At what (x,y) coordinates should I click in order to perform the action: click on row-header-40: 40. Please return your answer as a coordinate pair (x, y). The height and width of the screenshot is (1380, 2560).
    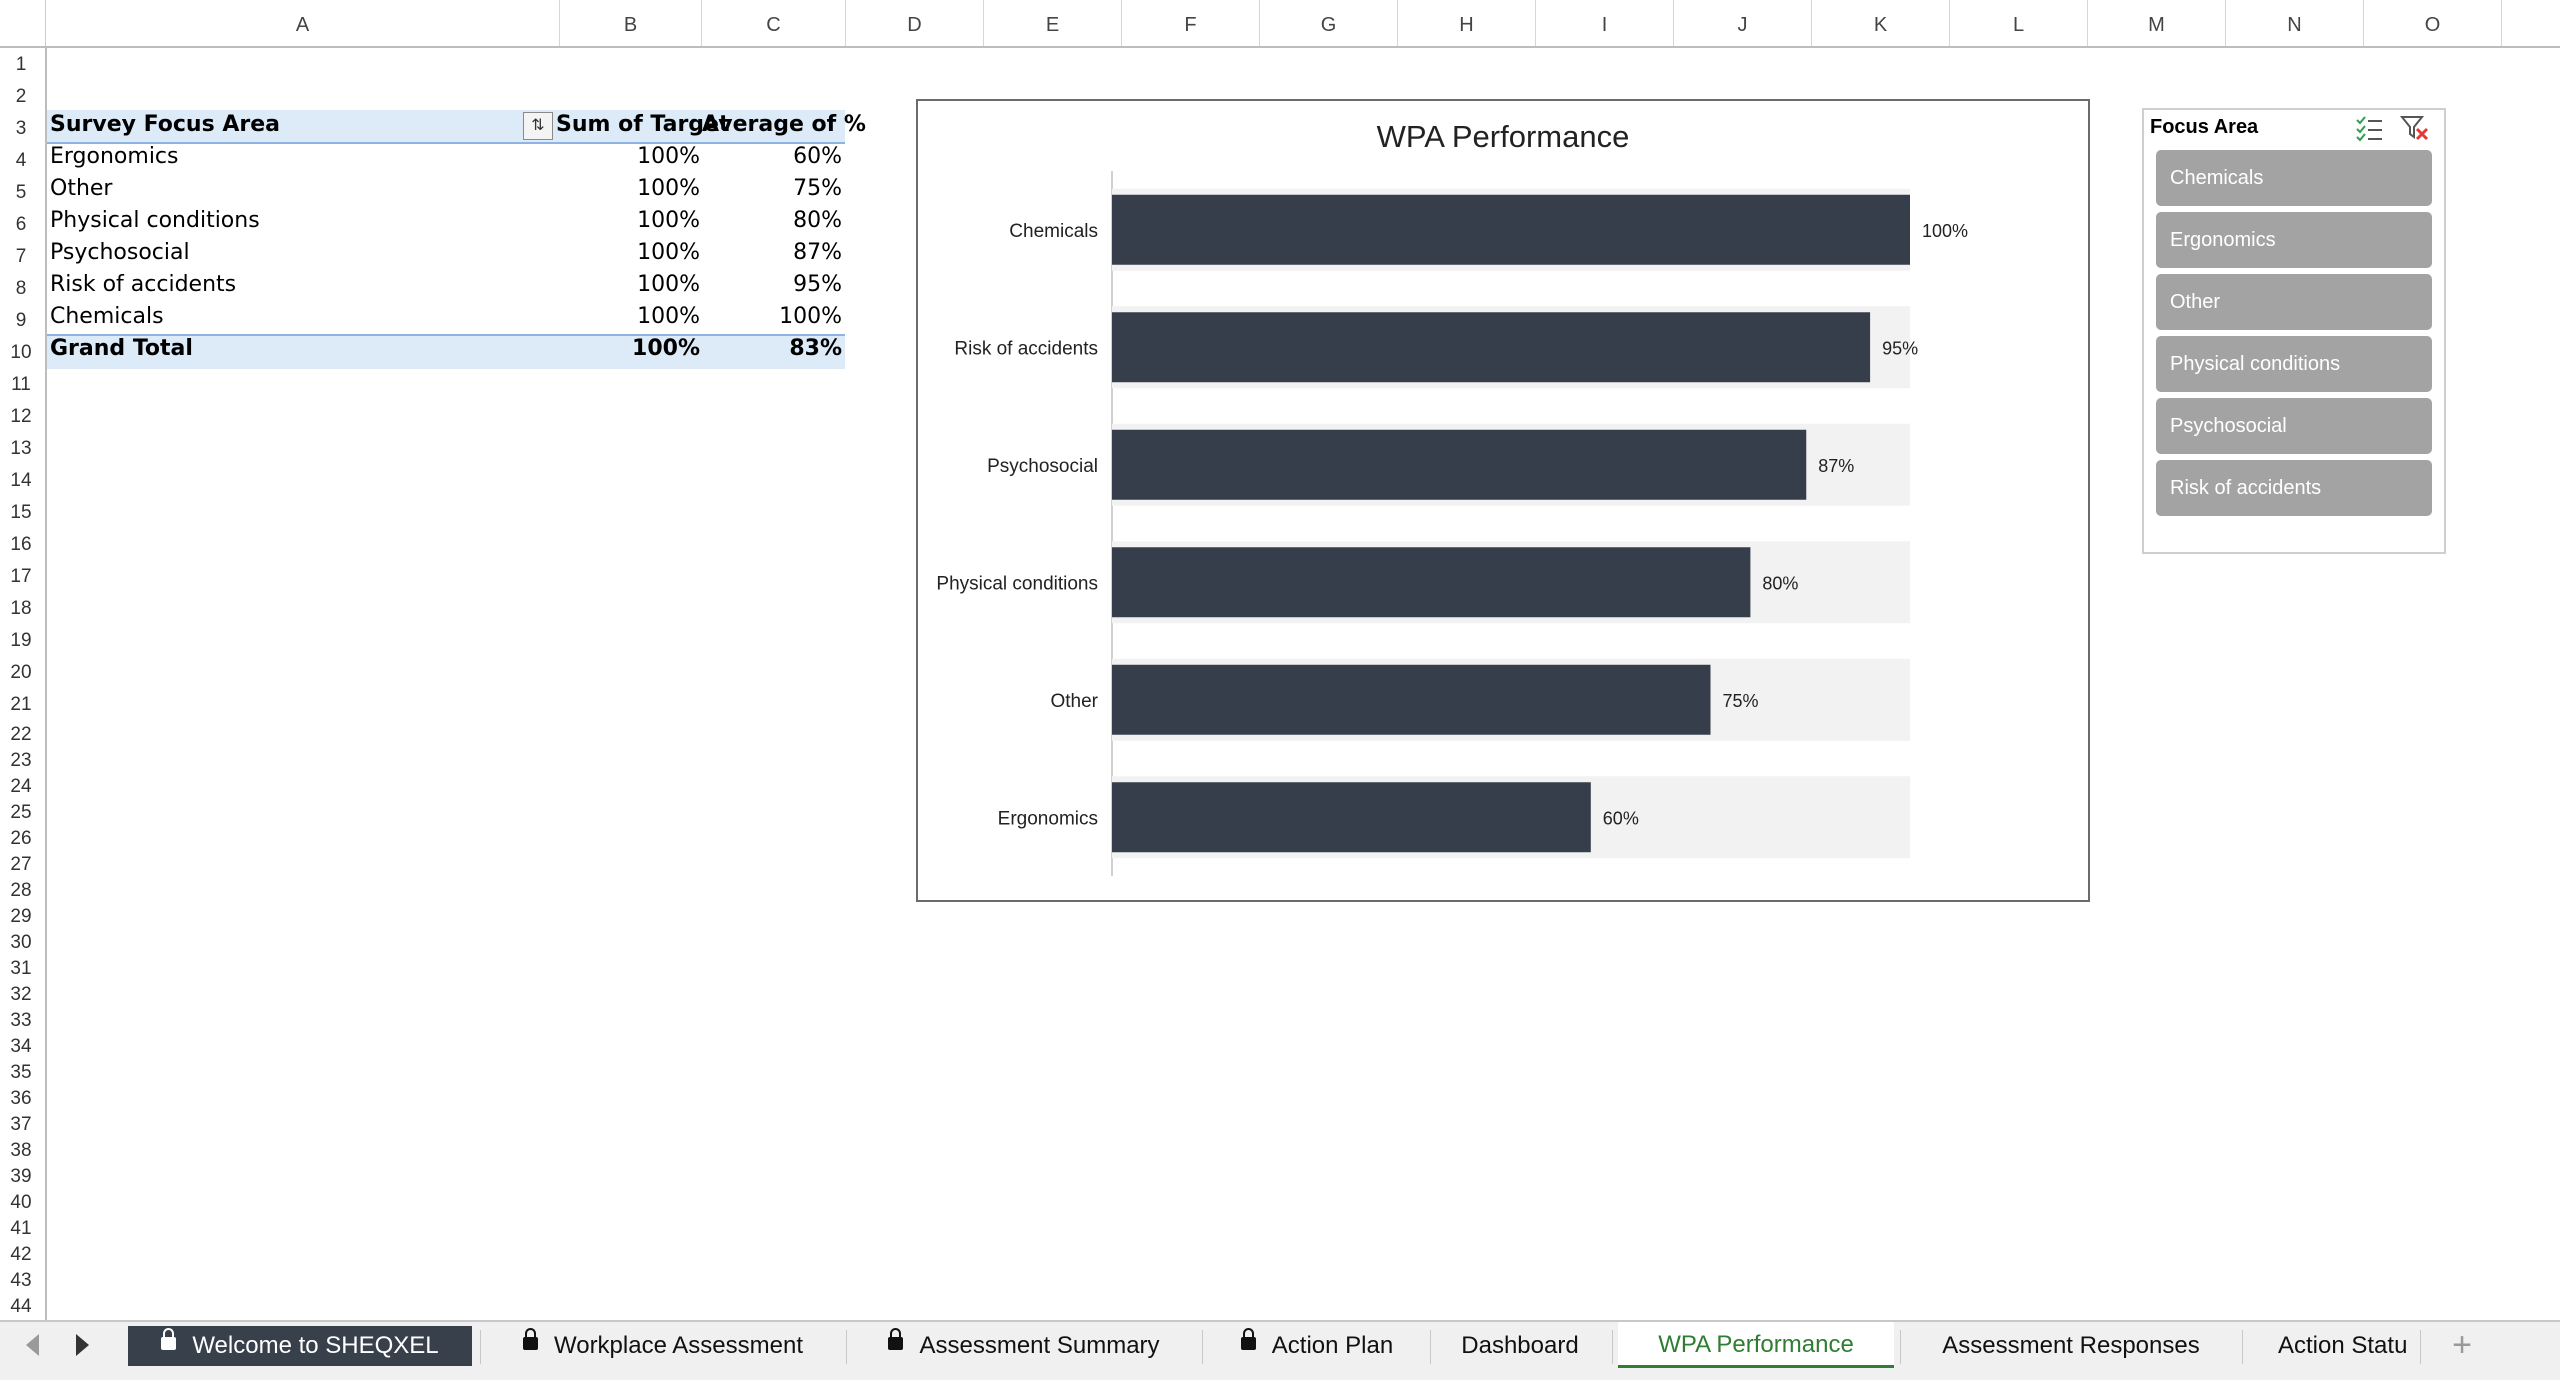
    Looking at the image, I should click on (21, 1202).